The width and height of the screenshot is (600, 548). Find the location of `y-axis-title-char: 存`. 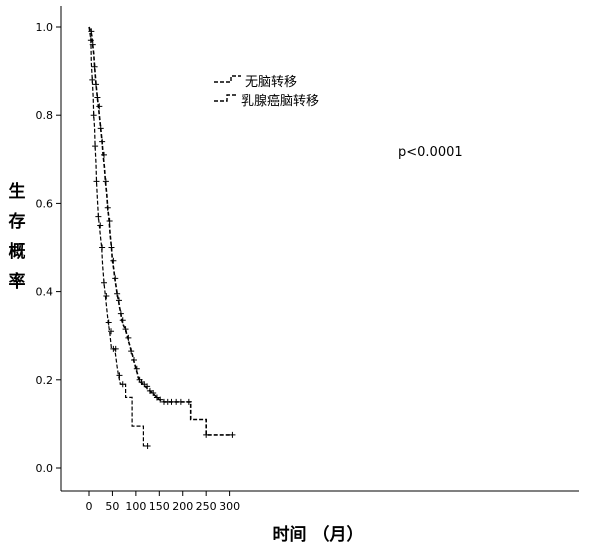

y-axis-title-char: 存 is located at coordinates (17, 221).